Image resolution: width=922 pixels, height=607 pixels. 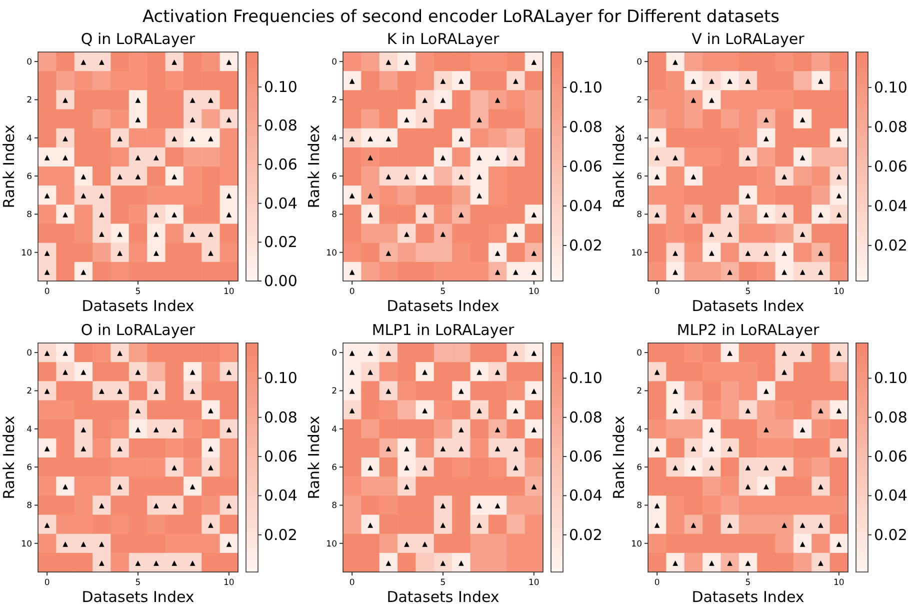 What do you see at coordinates (138, 330) in the screenshot?
I see `chart-title: O in LoRALayer` at bounding box center [138, 330].